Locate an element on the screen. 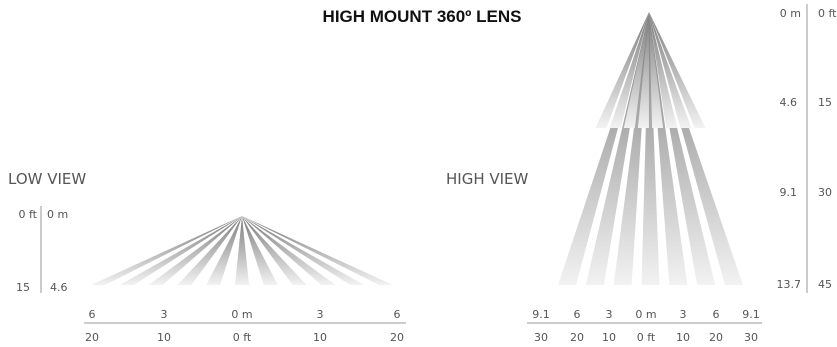 Image resolution: width=837 pixels, height=347 pixels. low-height-ft-0: 0 ft is located at coordinates (28, 214).